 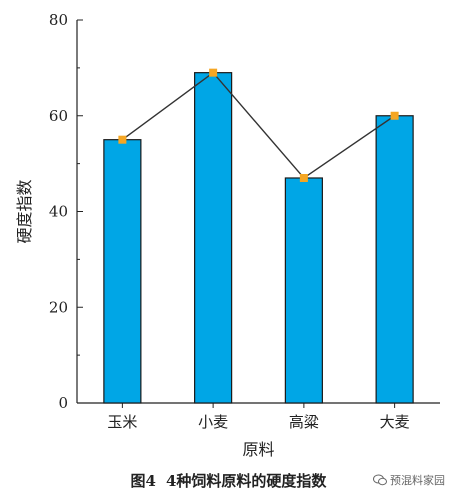 What do you see at coordinates (304, 422) in the screenshot?
I see `x-tick-label: 高粱` at bounding box center [304, 422].